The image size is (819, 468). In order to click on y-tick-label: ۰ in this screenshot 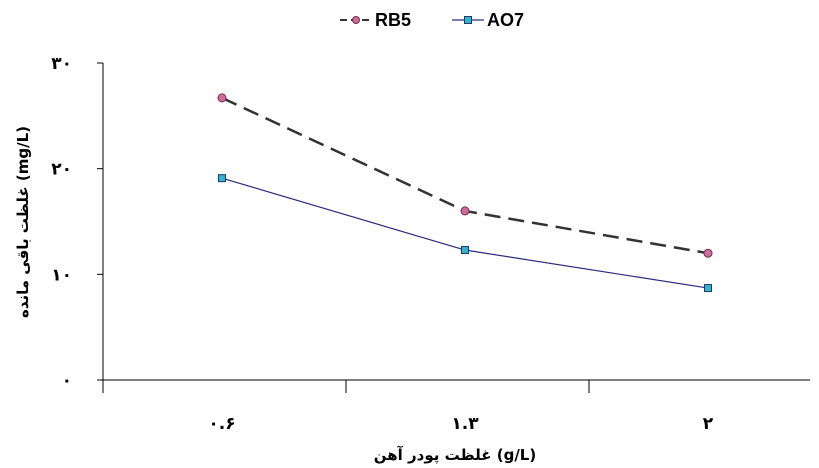, I will do `click(67, 381)`.